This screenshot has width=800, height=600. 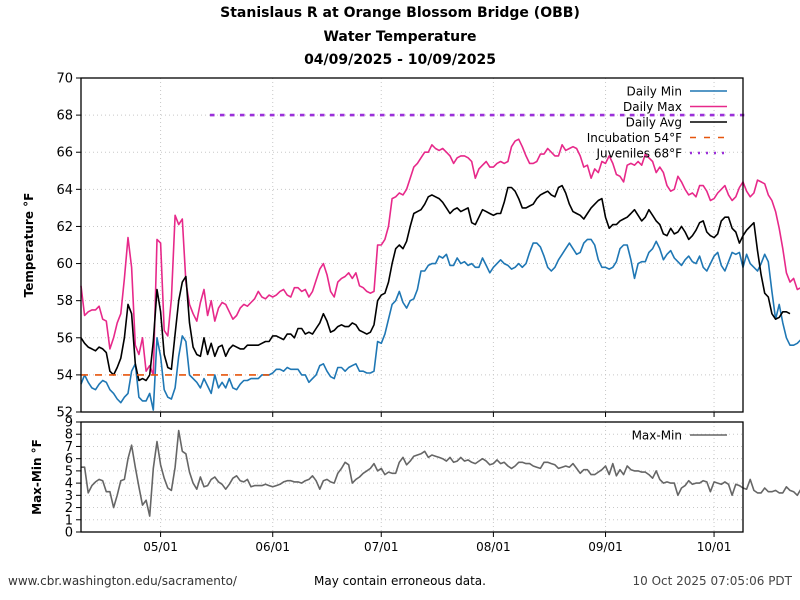 I want to click on temperature-panel-ytick-label: 60, so click(x=64, y=264).